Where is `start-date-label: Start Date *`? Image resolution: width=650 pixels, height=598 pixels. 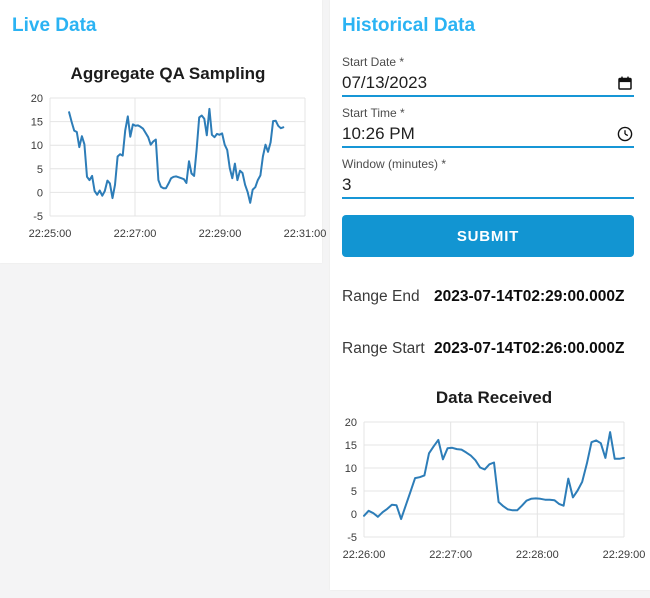
start-date-label: Start Date * is located at coordinates (373, 62).